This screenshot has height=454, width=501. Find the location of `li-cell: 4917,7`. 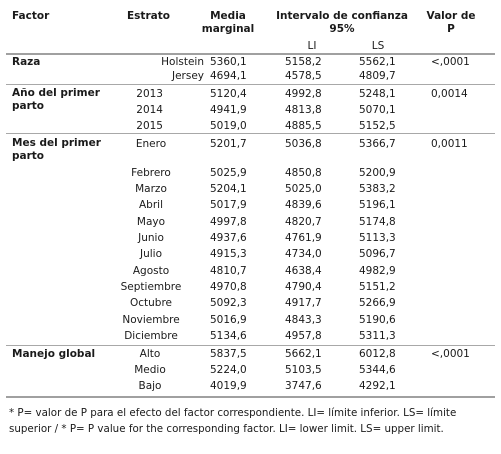

li-cell: 4917,7 is located at coordinates (303, 303).